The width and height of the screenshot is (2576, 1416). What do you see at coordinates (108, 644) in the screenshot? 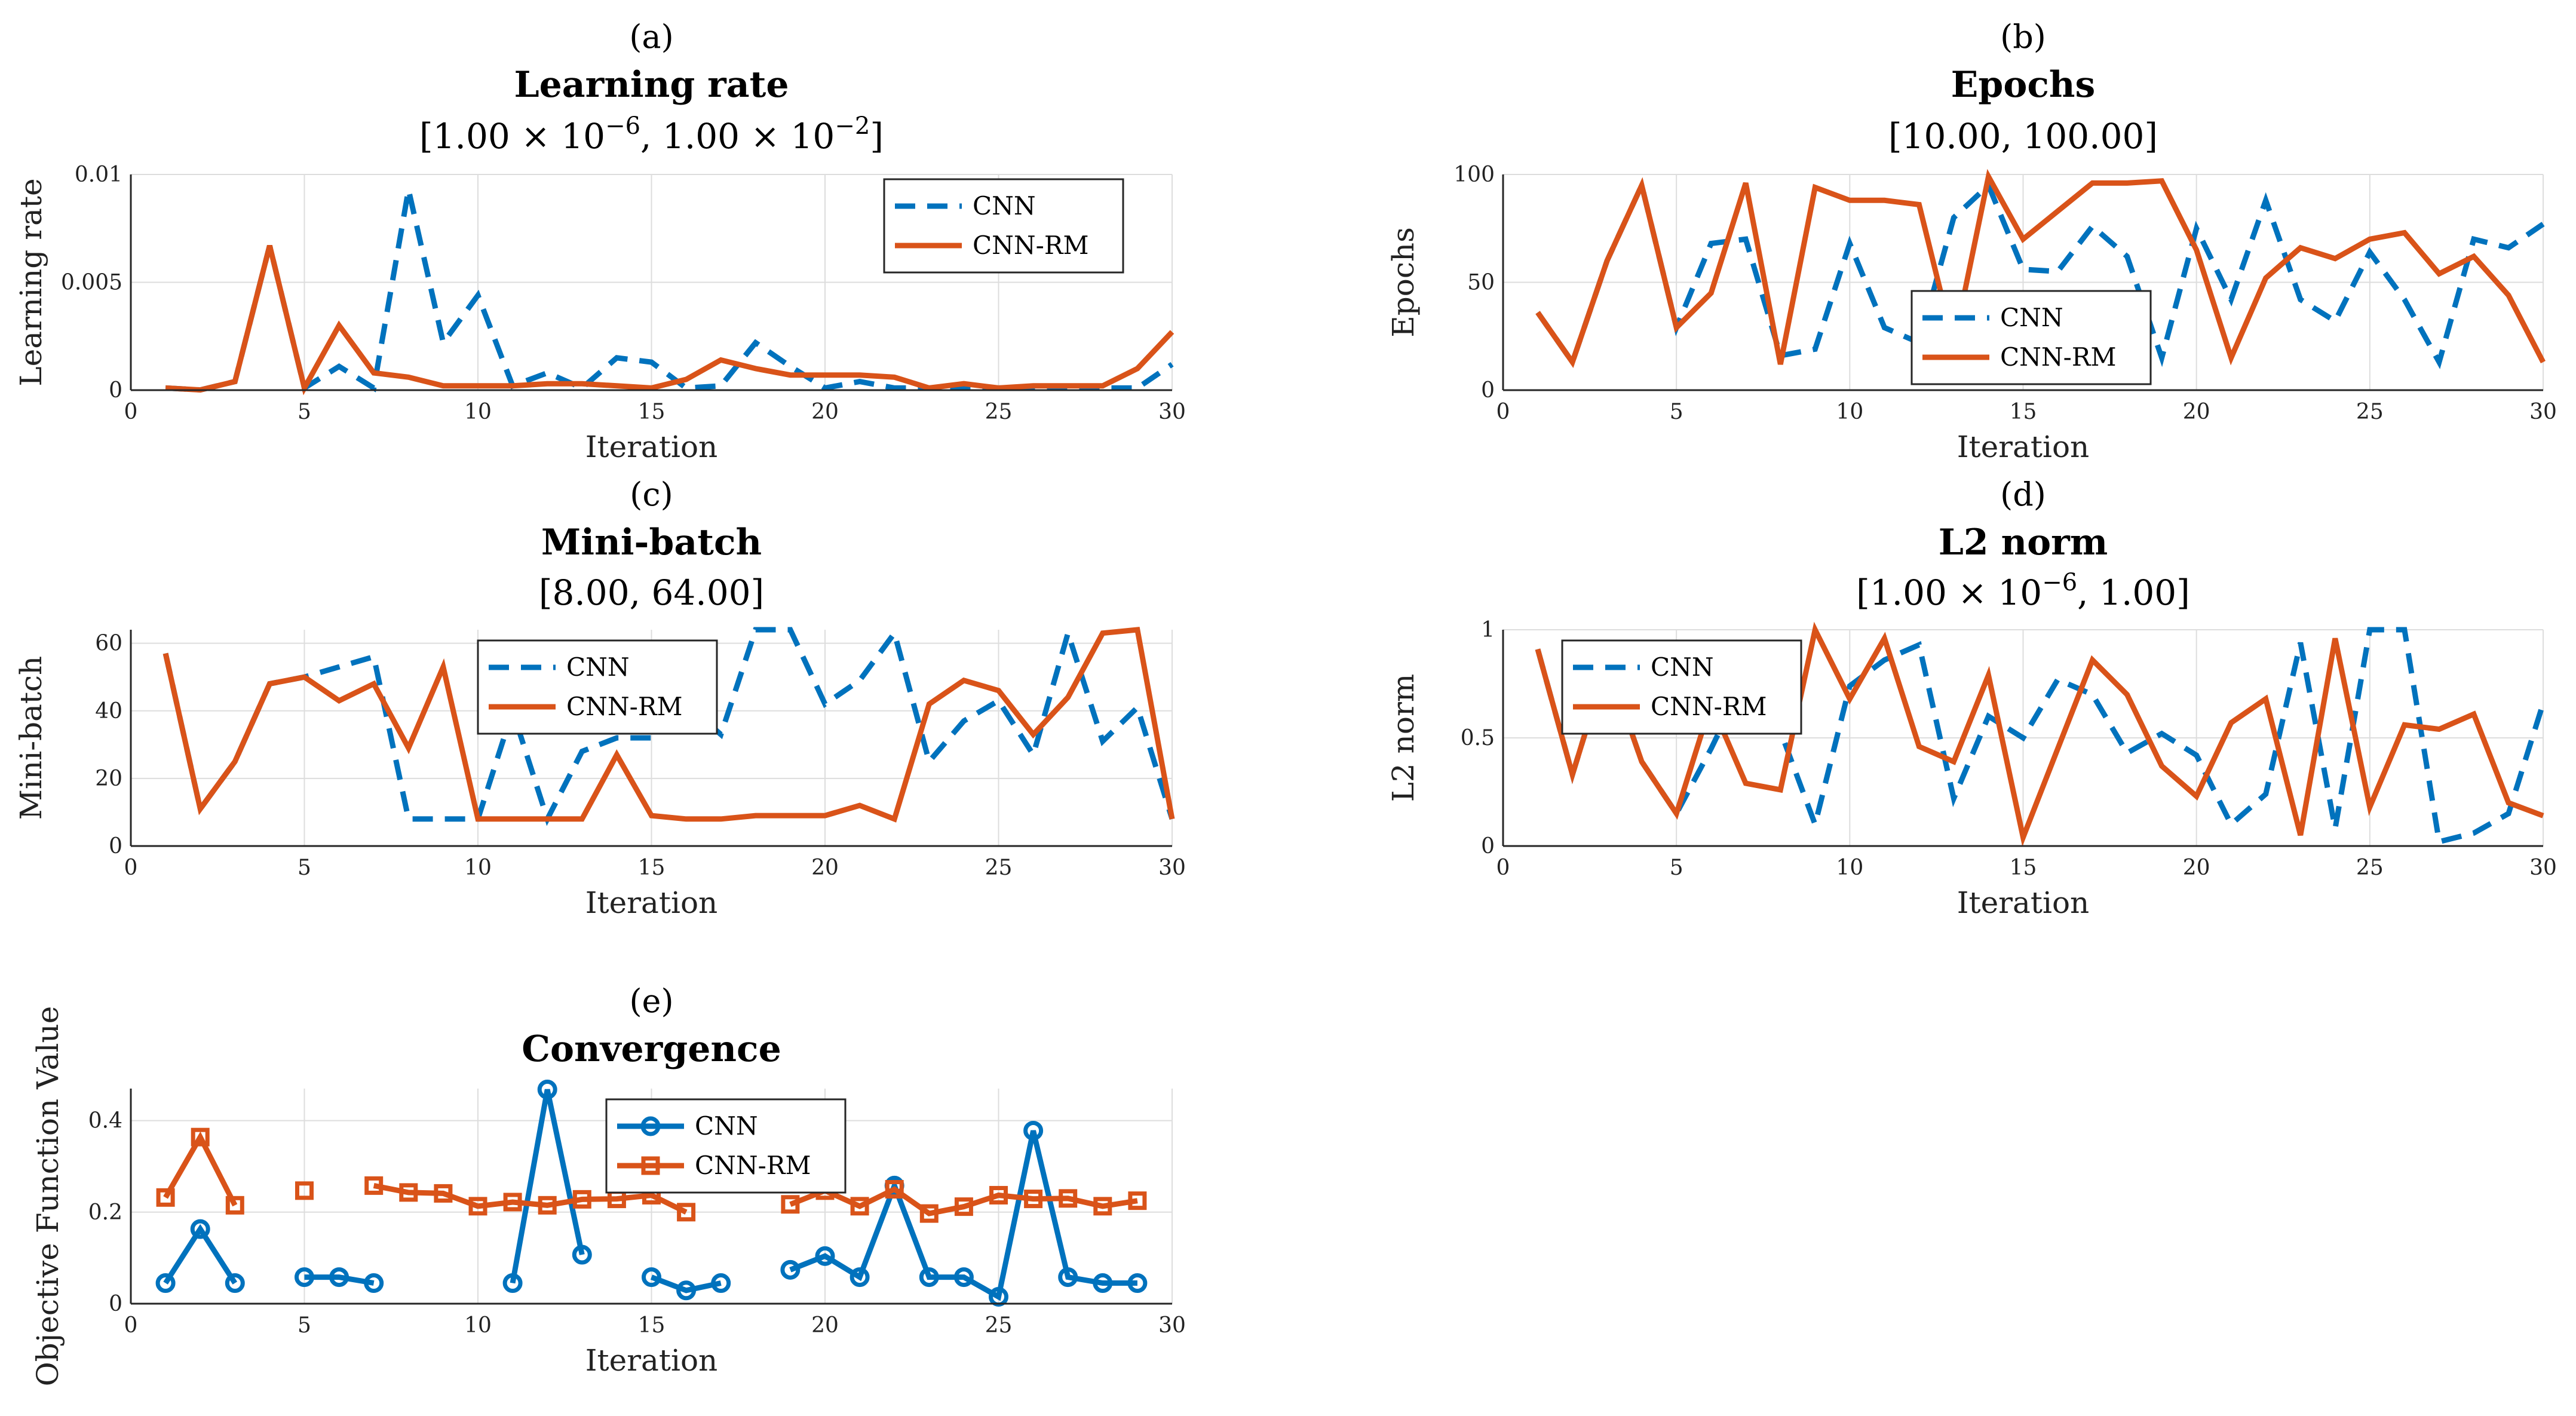
I see `y-tick-label: 60` at bounding box center [108, 644].